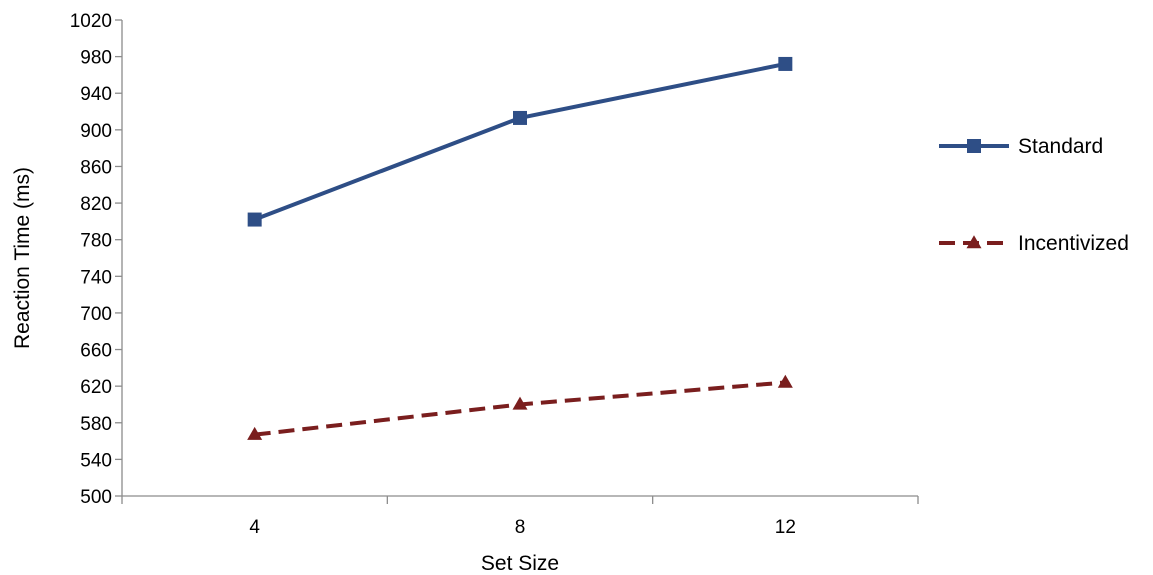  Describe the element at coordinates (91, 21) in the screenshot. I see `y-tick-label: 1020` at that location.